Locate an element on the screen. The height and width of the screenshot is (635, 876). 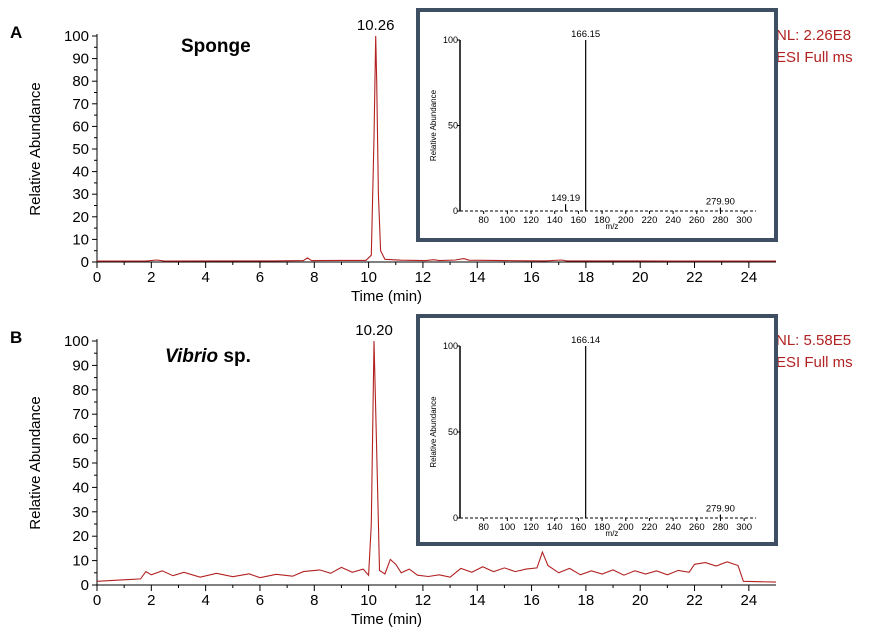
inset-x-tick-label: 120 is located at coordinates (531, 527).